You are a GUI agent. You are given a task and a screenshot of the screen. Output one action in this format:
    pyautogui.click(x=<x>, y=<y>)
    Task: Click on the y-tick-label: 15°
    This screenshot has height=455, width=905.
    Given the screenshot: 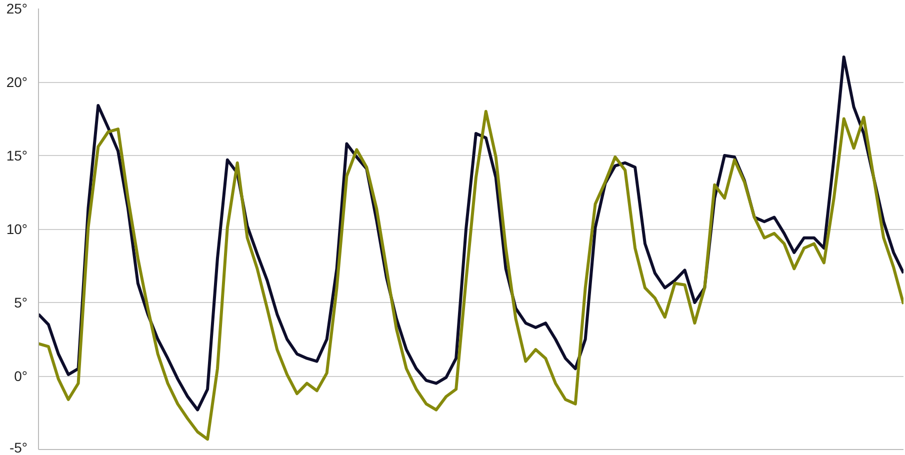 What is the action you would take?
    pyautogui.click(x=17, y=156)
    